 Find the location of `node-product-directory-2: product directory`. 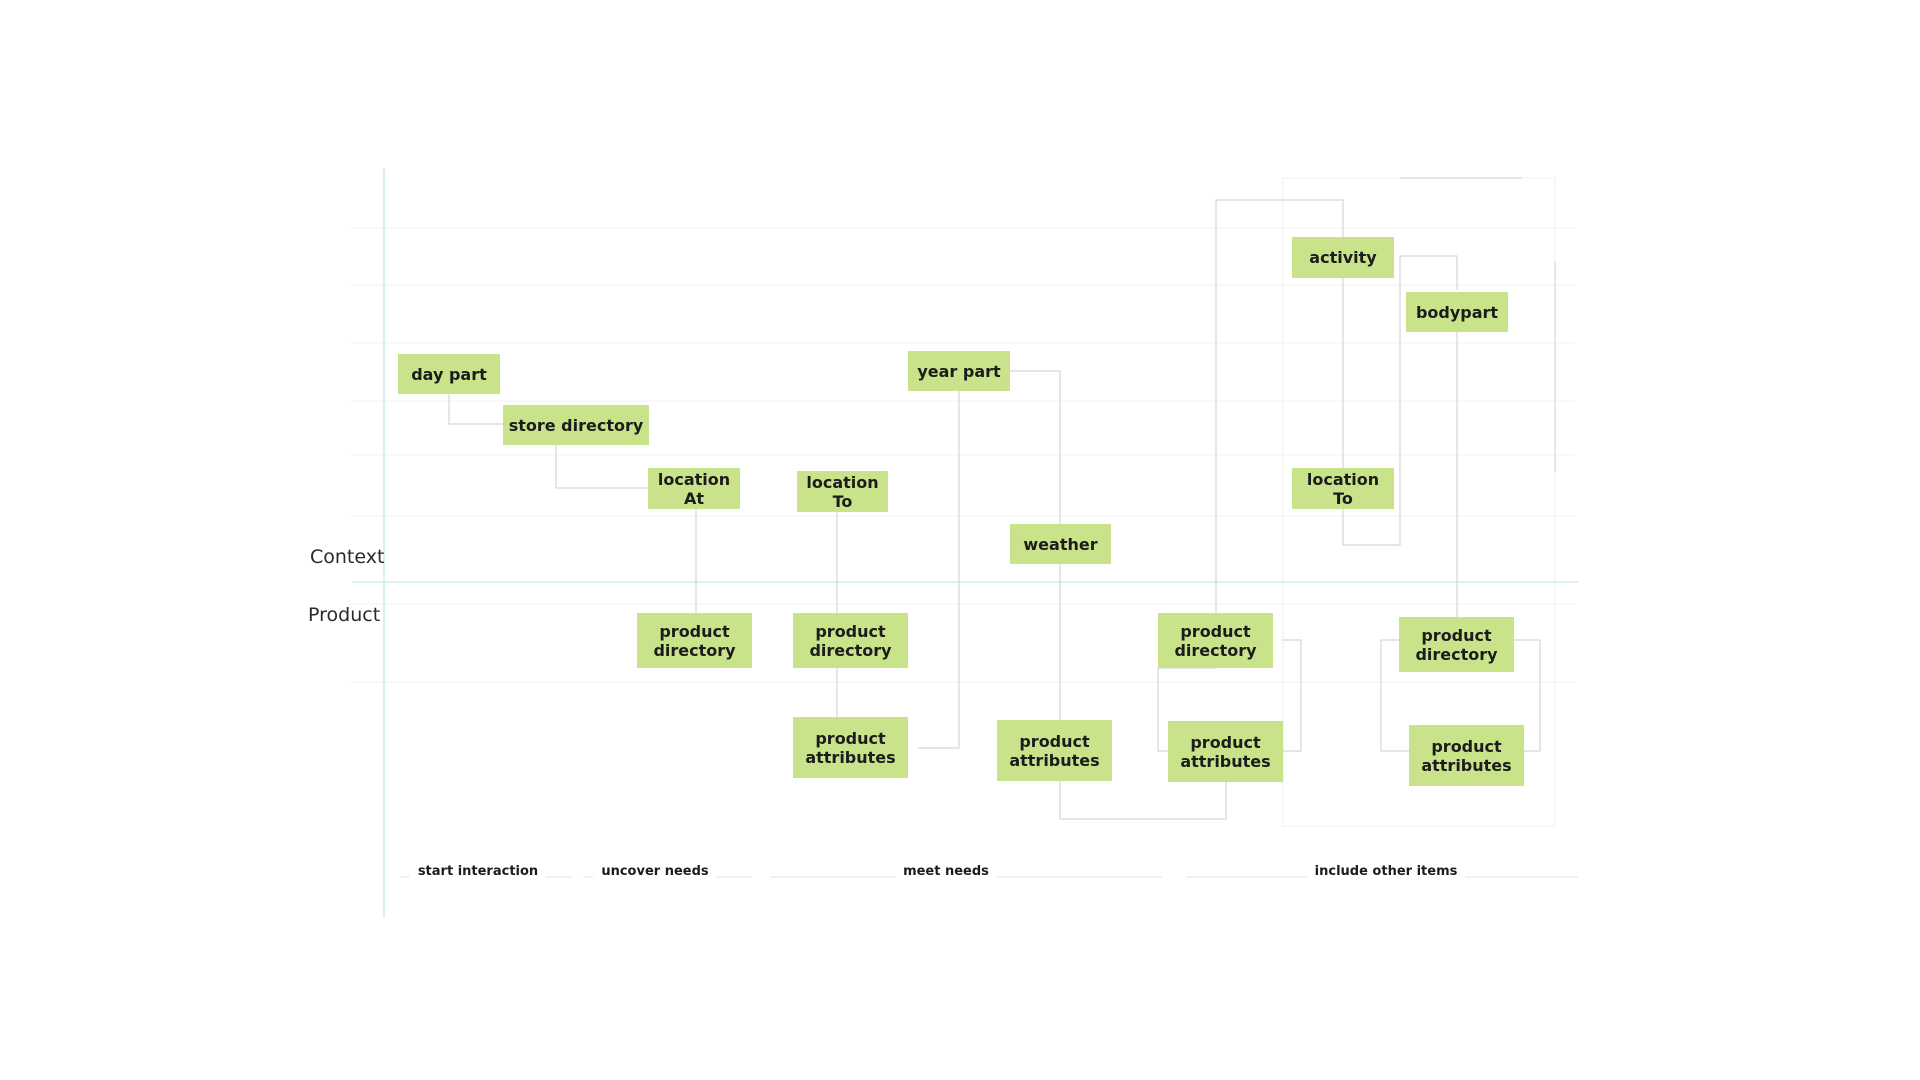

node-product-directory-2: product directory is located at coordinates (850, 640).